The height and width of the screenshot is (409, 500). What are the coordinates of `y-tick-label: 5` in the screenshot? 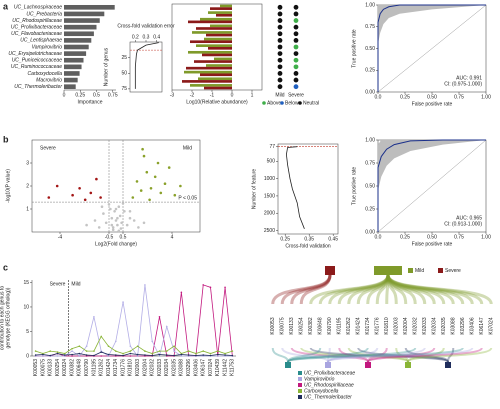 It's located at (27, 332).